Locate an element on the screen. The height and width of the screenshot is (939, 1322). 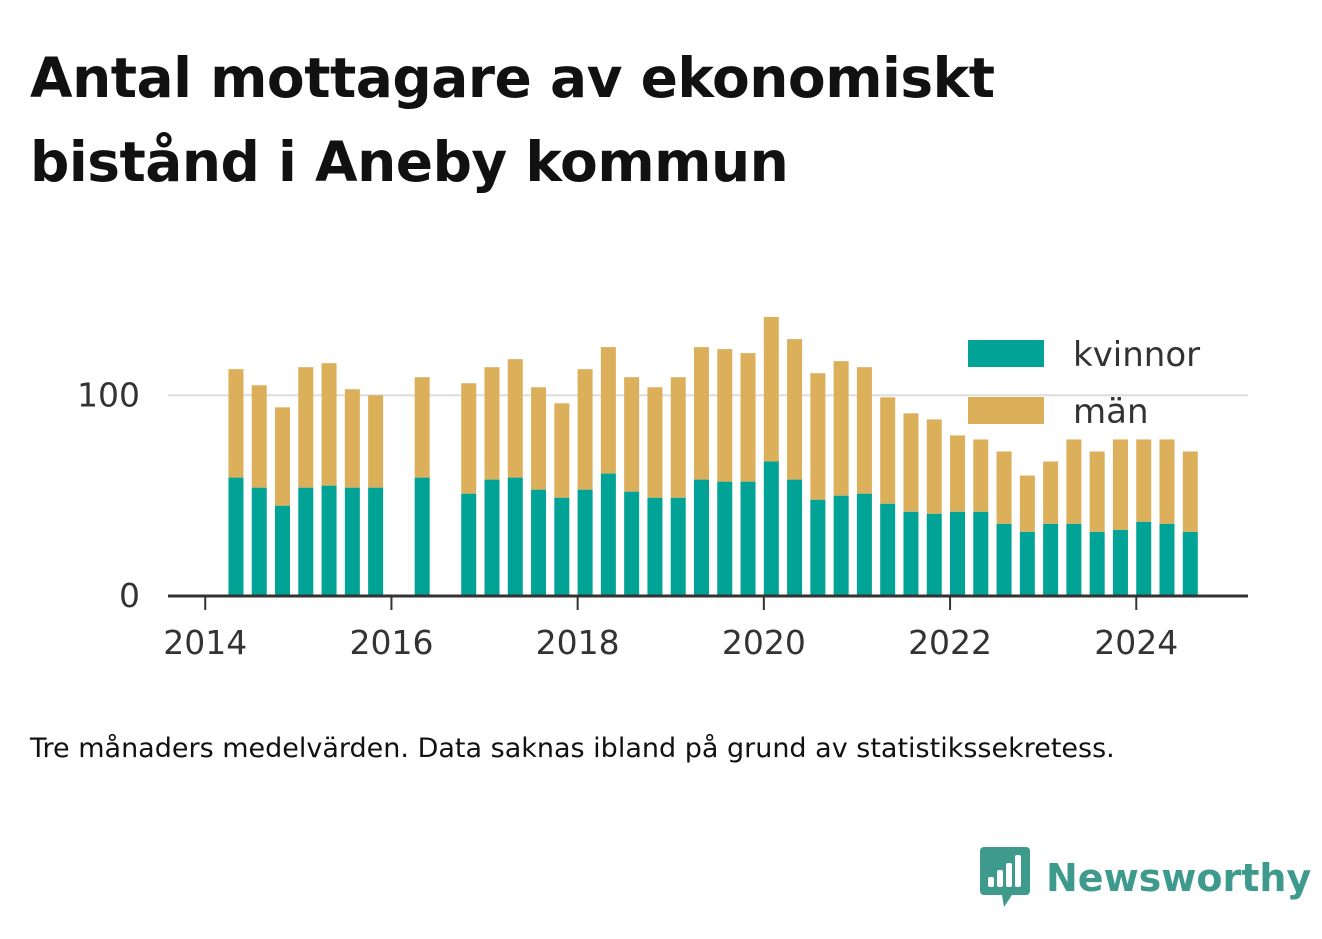
legend-swatch-man is located at coordinates (1006, 410).